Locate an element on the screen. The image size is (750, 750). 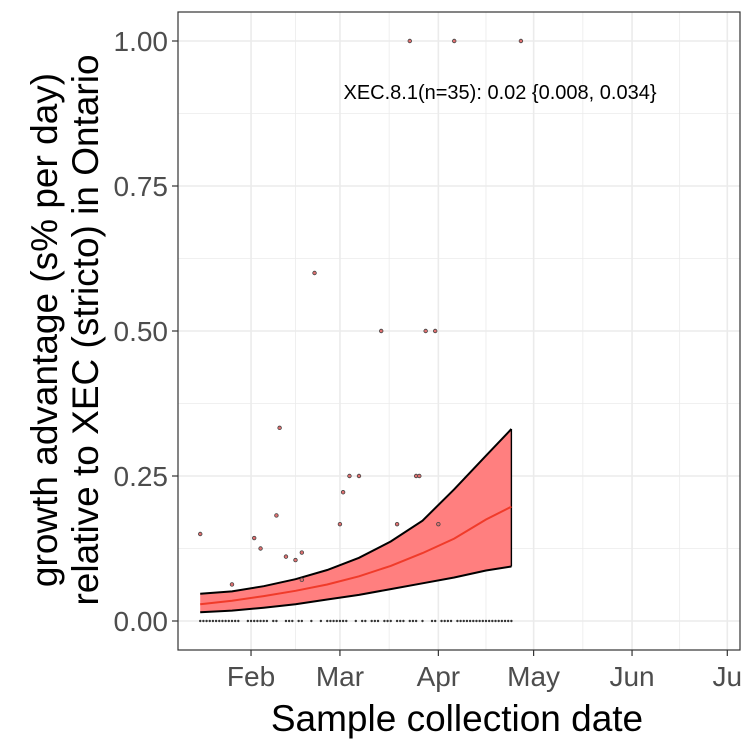
y-axis-title-line1: growth advantage (s% per day) is located at coordinates (44, 330).